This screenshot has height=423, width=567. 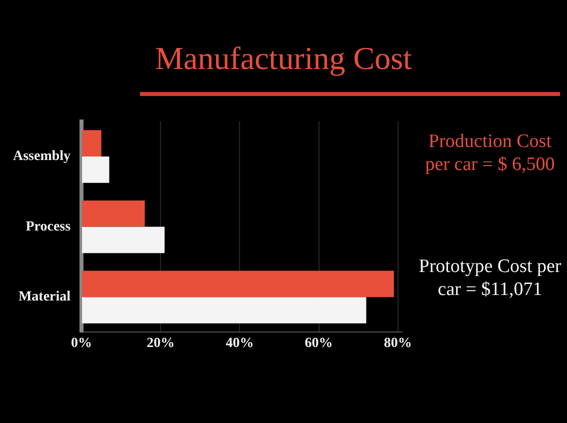 What do you see at coordinates (240, 344) in the screenshot?
I see `x-tick-label: 40%` at bounding box center [240, 344].